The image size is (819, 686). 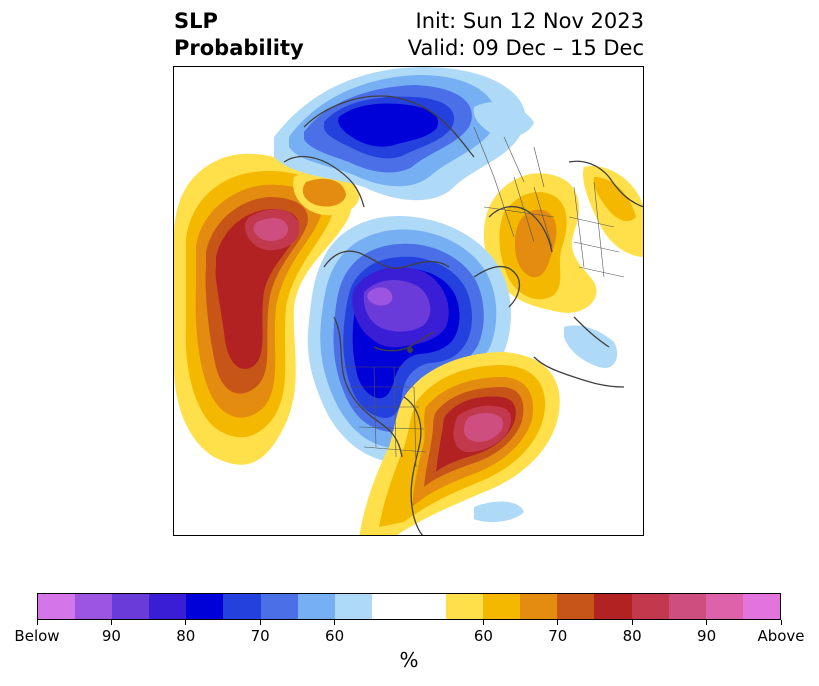 I want to click on colorbar-unit-label: %, so click(x=409, y=660).